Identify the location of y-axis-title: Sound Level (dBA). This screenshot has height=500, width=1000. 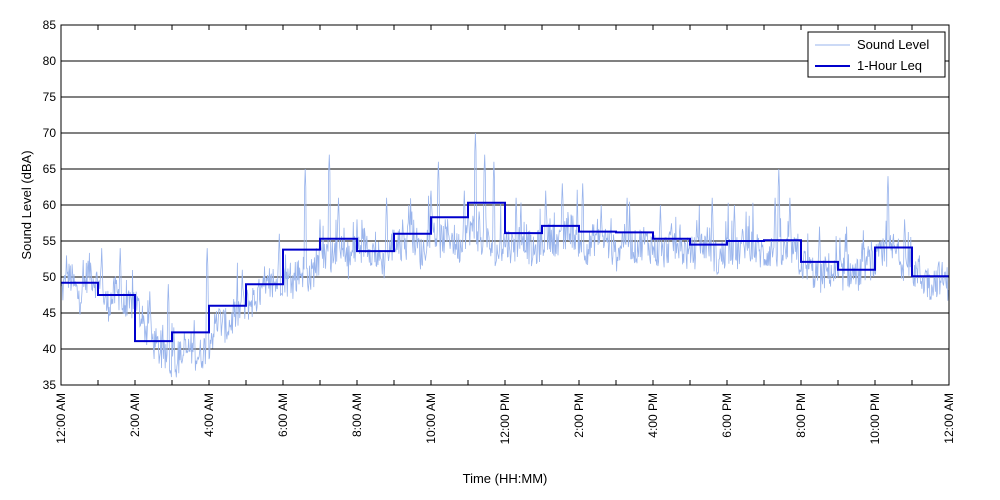
(26, 204).